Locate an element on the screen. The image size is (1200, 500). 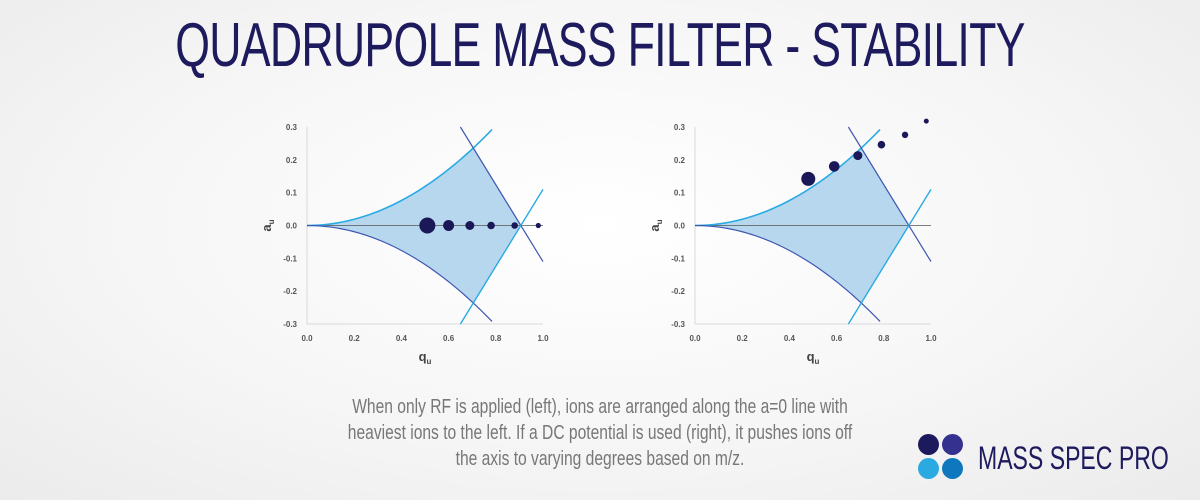
logo-text: MASS SPEC PRO is located at coordinates (1073, 458).